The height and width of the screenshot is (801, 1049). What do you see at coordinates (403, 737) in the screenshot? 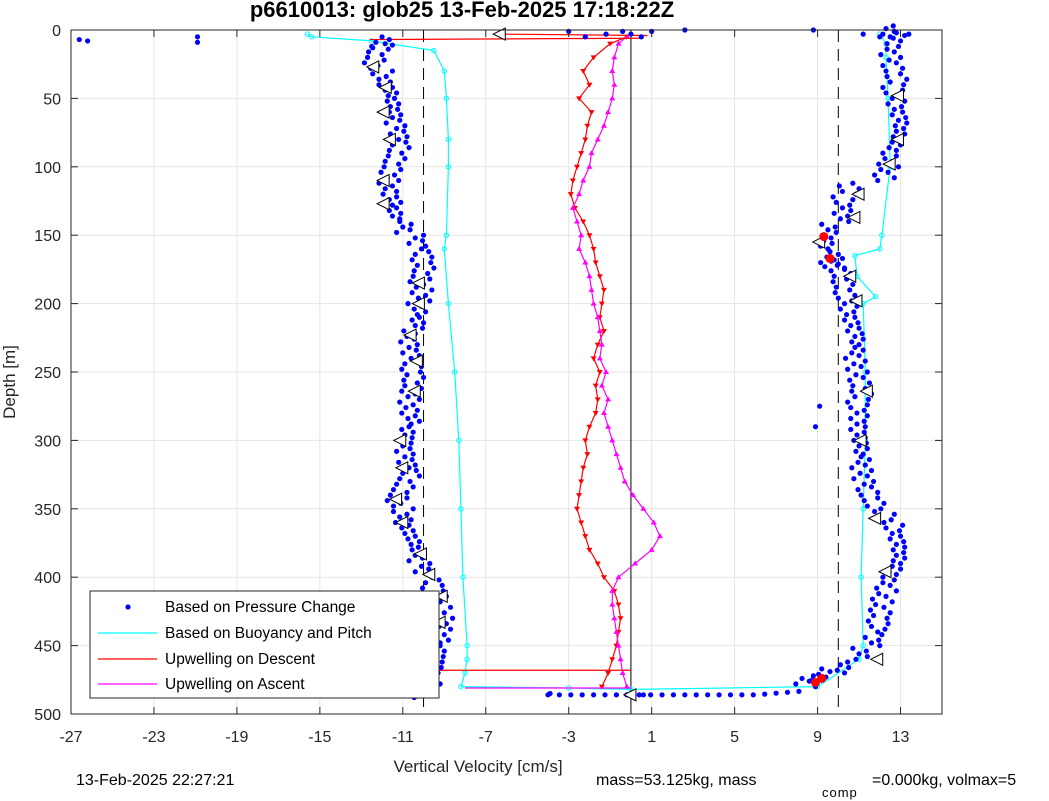
I see `x-tick-label: -11` at bounding box center [403, 737].